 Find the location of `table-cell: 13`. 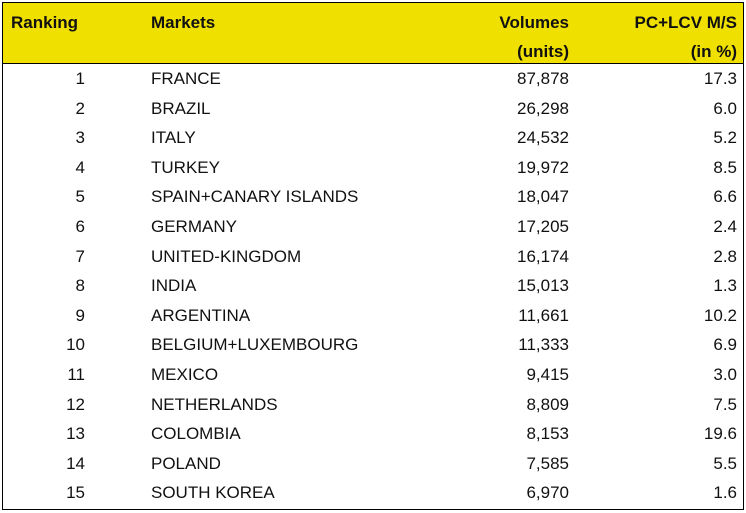

table-cell: 13 is located at coordinates (75, 434).